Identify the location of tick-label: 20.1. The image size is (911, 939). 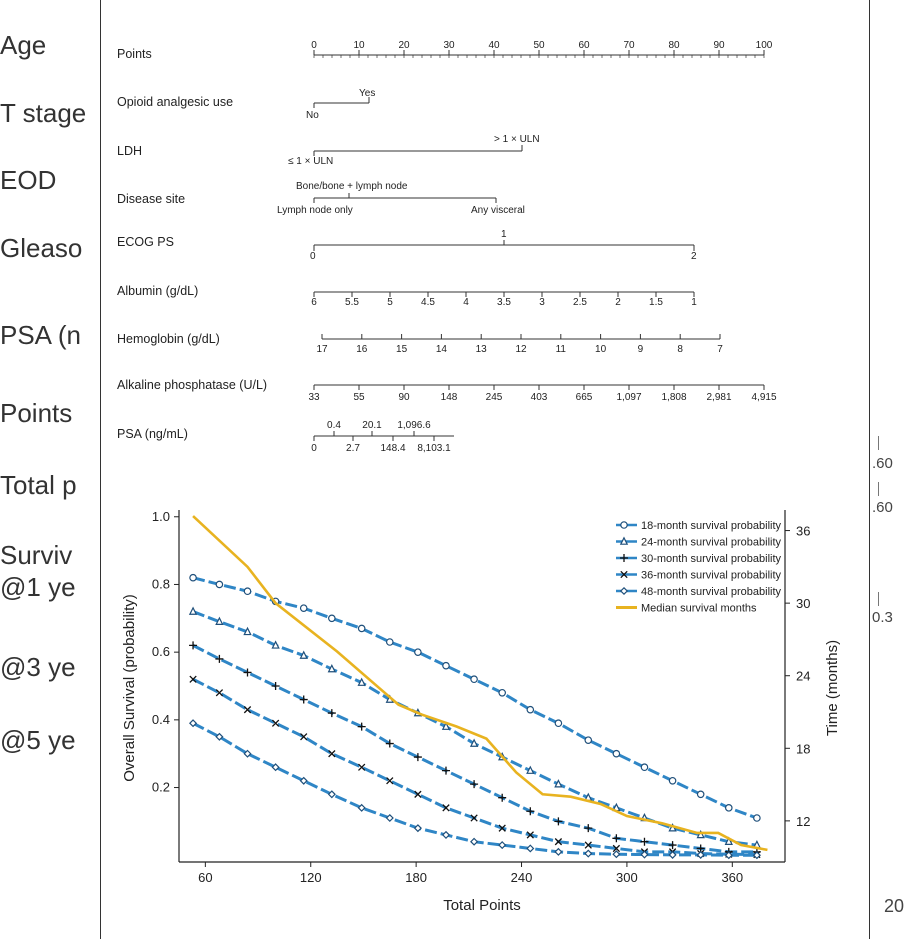
(372, 425).